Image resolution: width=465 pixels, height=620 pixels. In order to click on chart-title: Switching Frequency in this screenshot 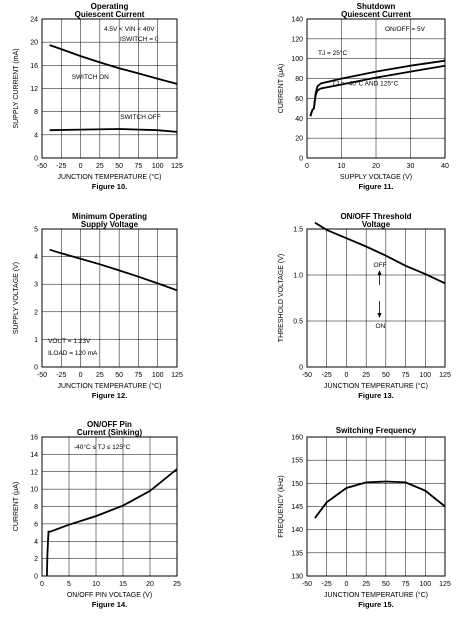, I will do `click(376, 430)`.